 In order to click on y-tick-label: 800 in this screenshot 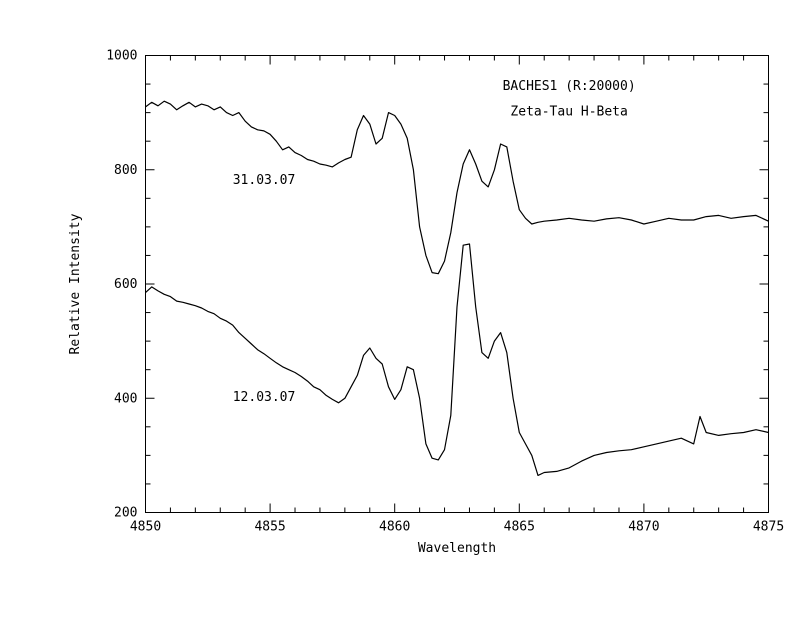, I will do `click(125, 170)`.